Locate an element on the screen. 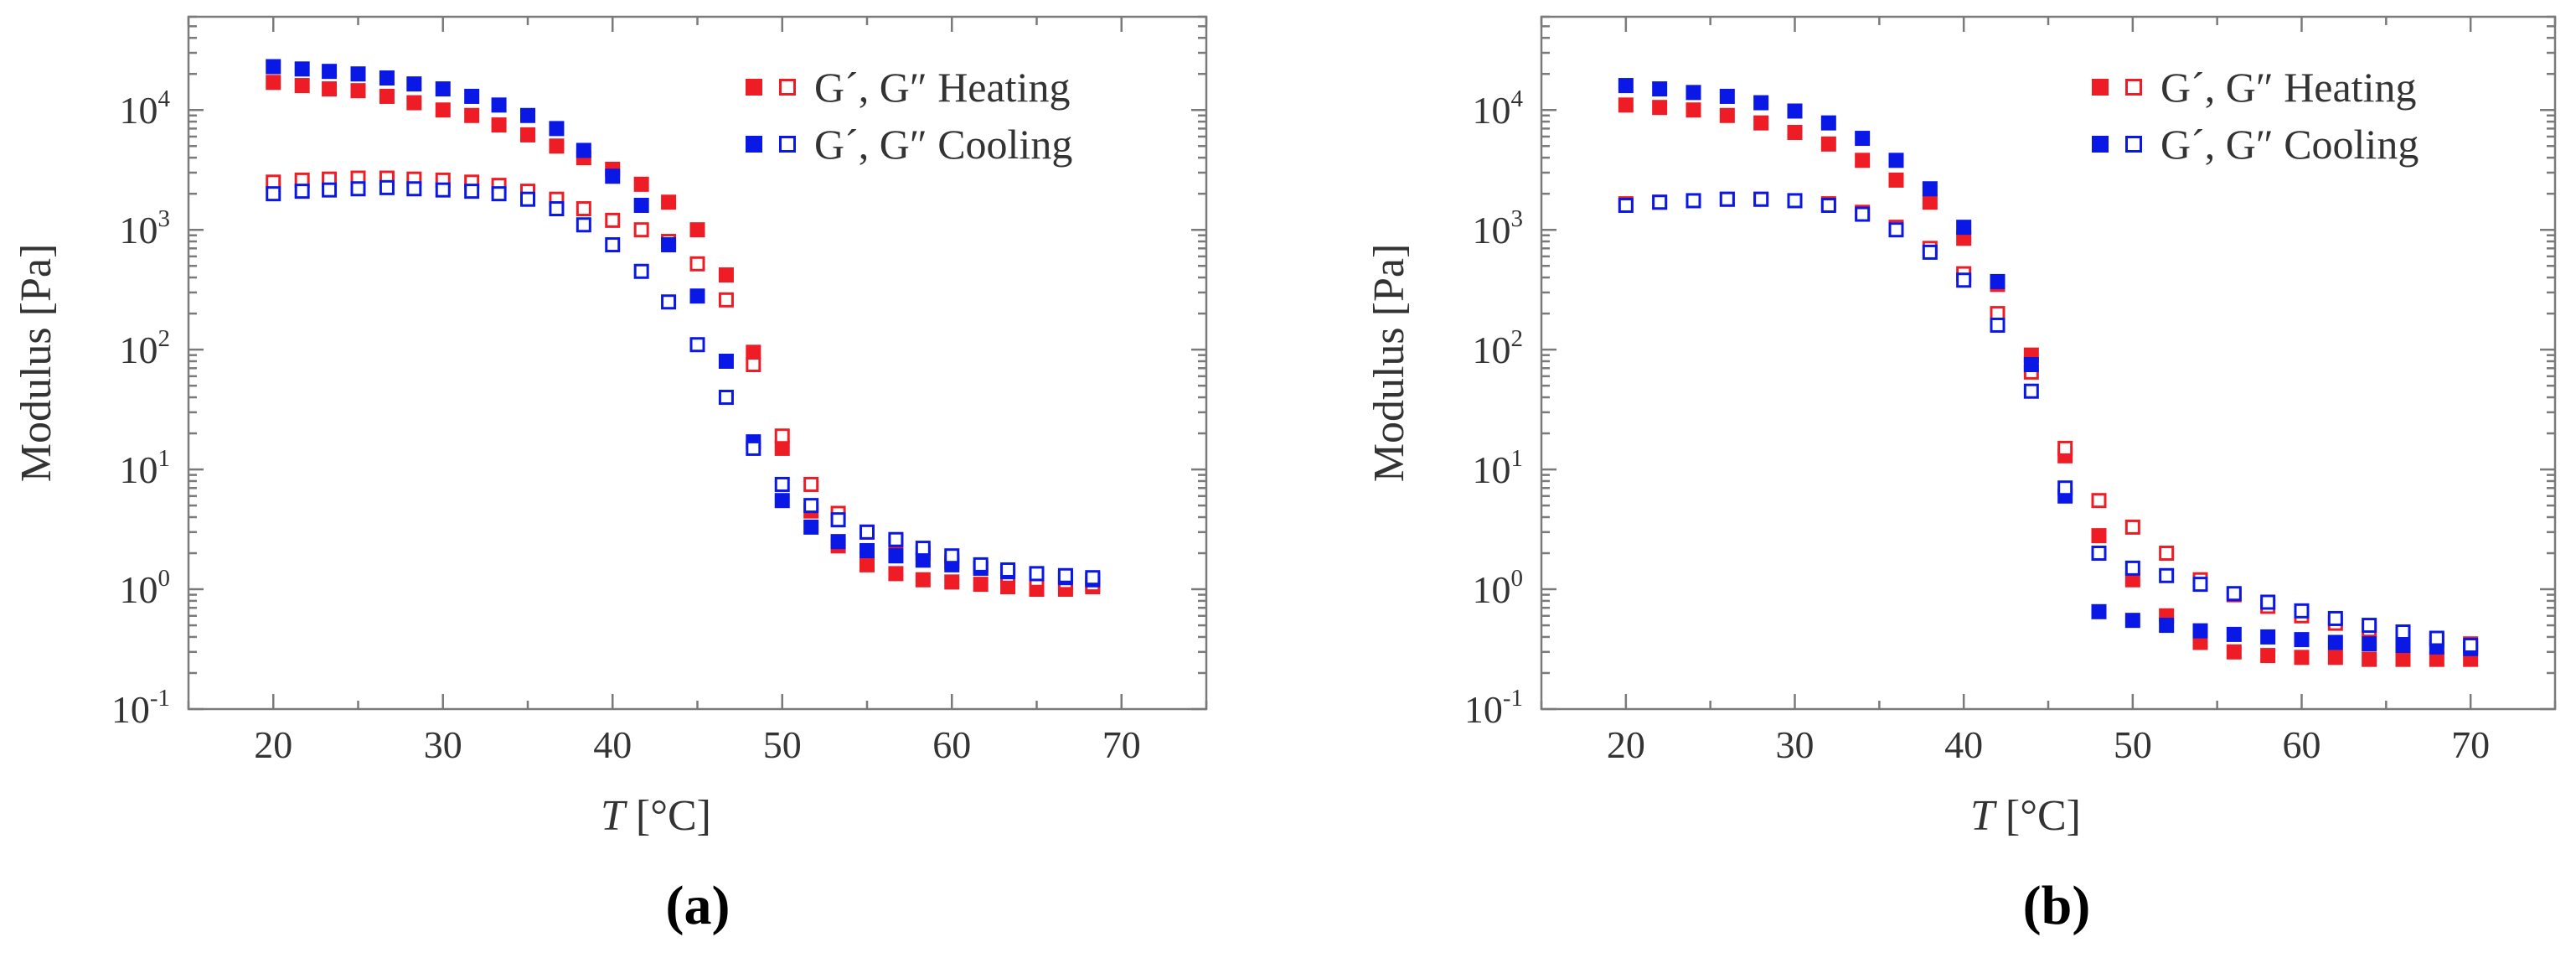  y-tick-exponent: -1 is located at coordinates (1513, 698).